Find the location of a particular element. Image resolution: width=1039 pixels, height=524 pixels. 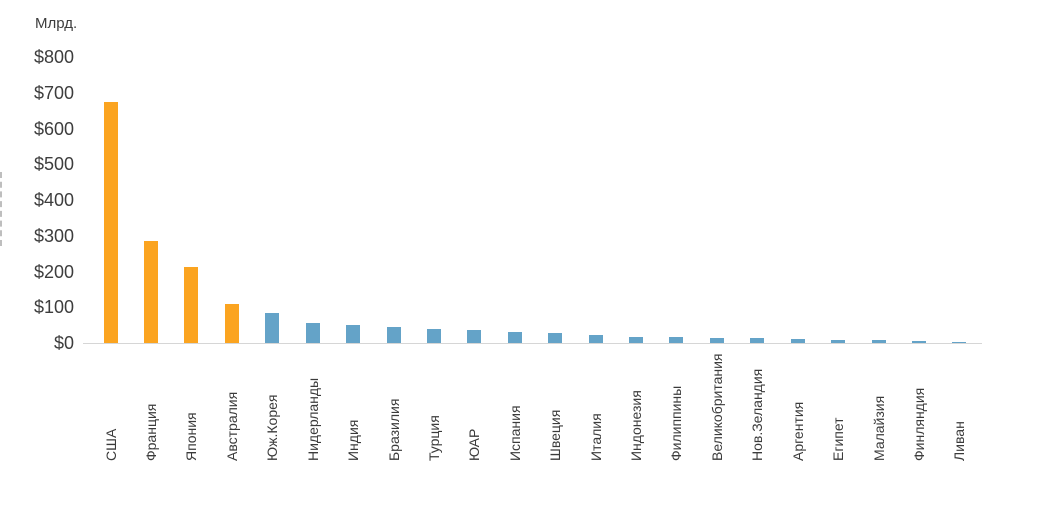

y-tick-label: $200 is located at coordinates (53, 271).